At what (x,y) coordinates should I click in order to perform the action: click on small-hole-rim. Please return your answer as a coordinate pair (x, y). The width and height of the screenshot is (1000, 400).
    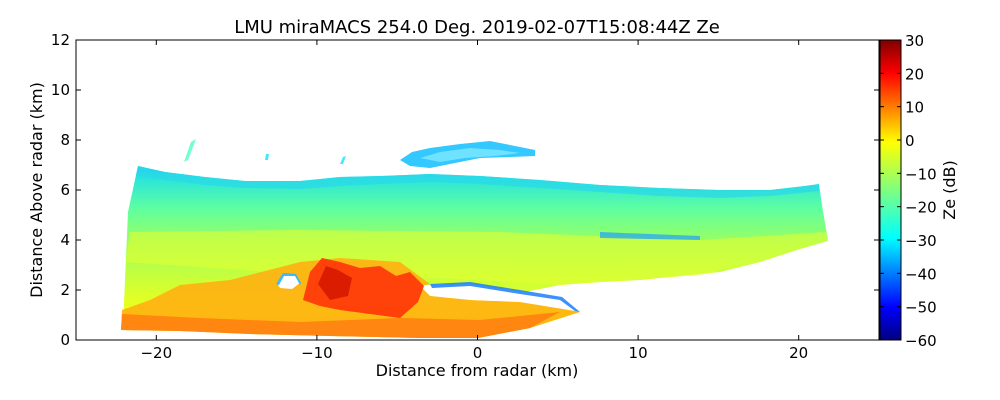
    Looking at the image, I should click on (288, 279).